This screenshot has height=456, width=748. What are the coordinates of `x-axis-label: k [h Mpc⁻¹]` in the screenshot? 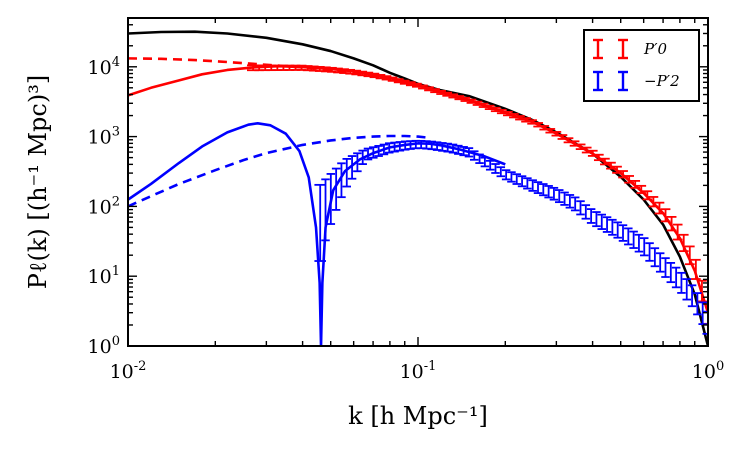 It's located at (418, 416).